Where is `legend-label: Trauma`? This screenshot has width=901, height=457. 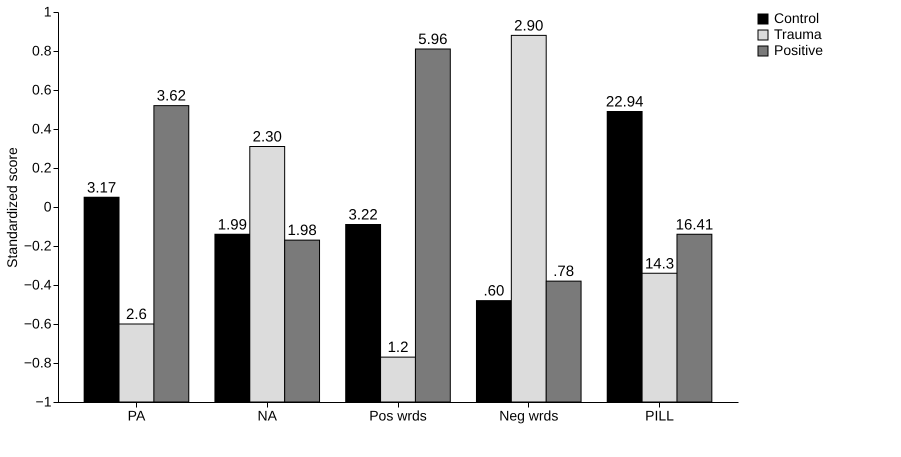 legend-label: Trauma is located at coordinates (798, 34).